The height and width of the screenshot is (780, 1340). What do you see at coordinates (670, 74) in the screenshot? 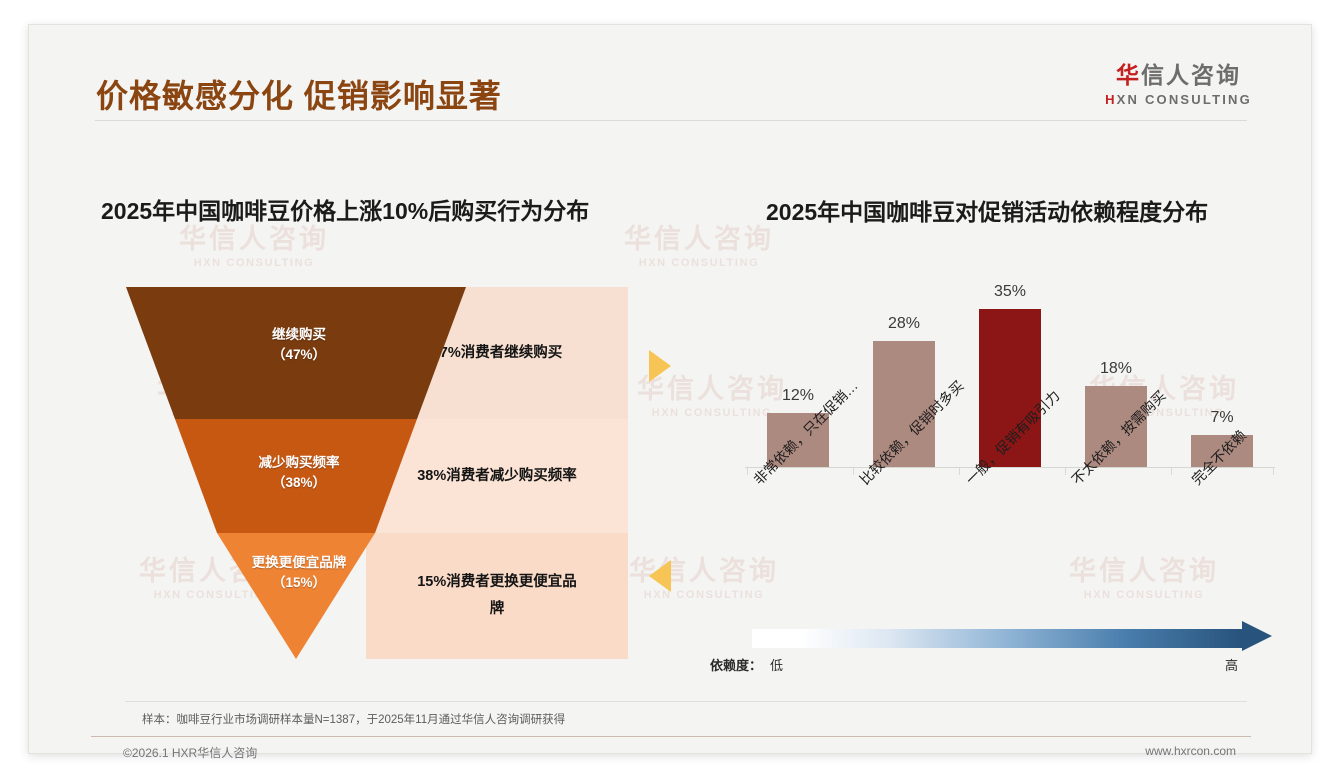
I see `slide-header: 价格敏感分化 促销影响显著 华信人咨询 HXN CONSULTING` at bounding box center [670, 74].